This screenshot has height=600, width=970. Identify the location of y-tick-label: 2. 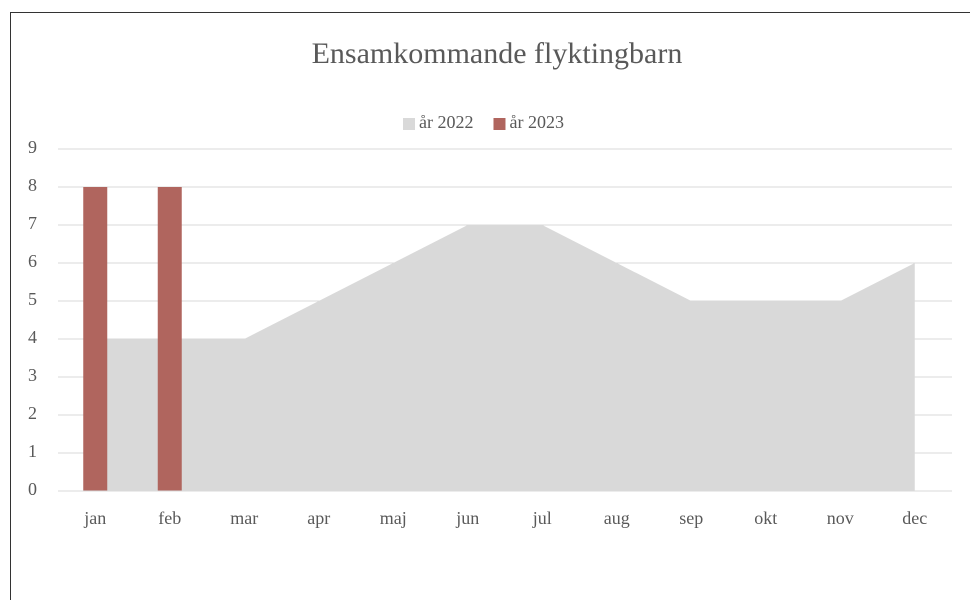
(32, 413).